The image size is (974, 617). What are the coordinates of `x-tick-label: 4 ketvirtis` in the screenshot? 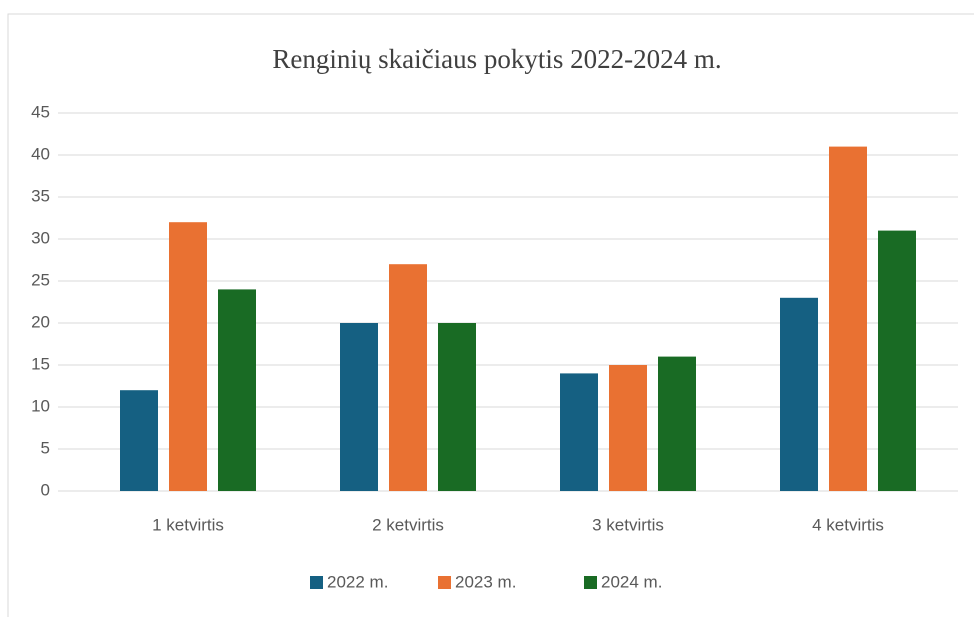 It's located at (848, 524).